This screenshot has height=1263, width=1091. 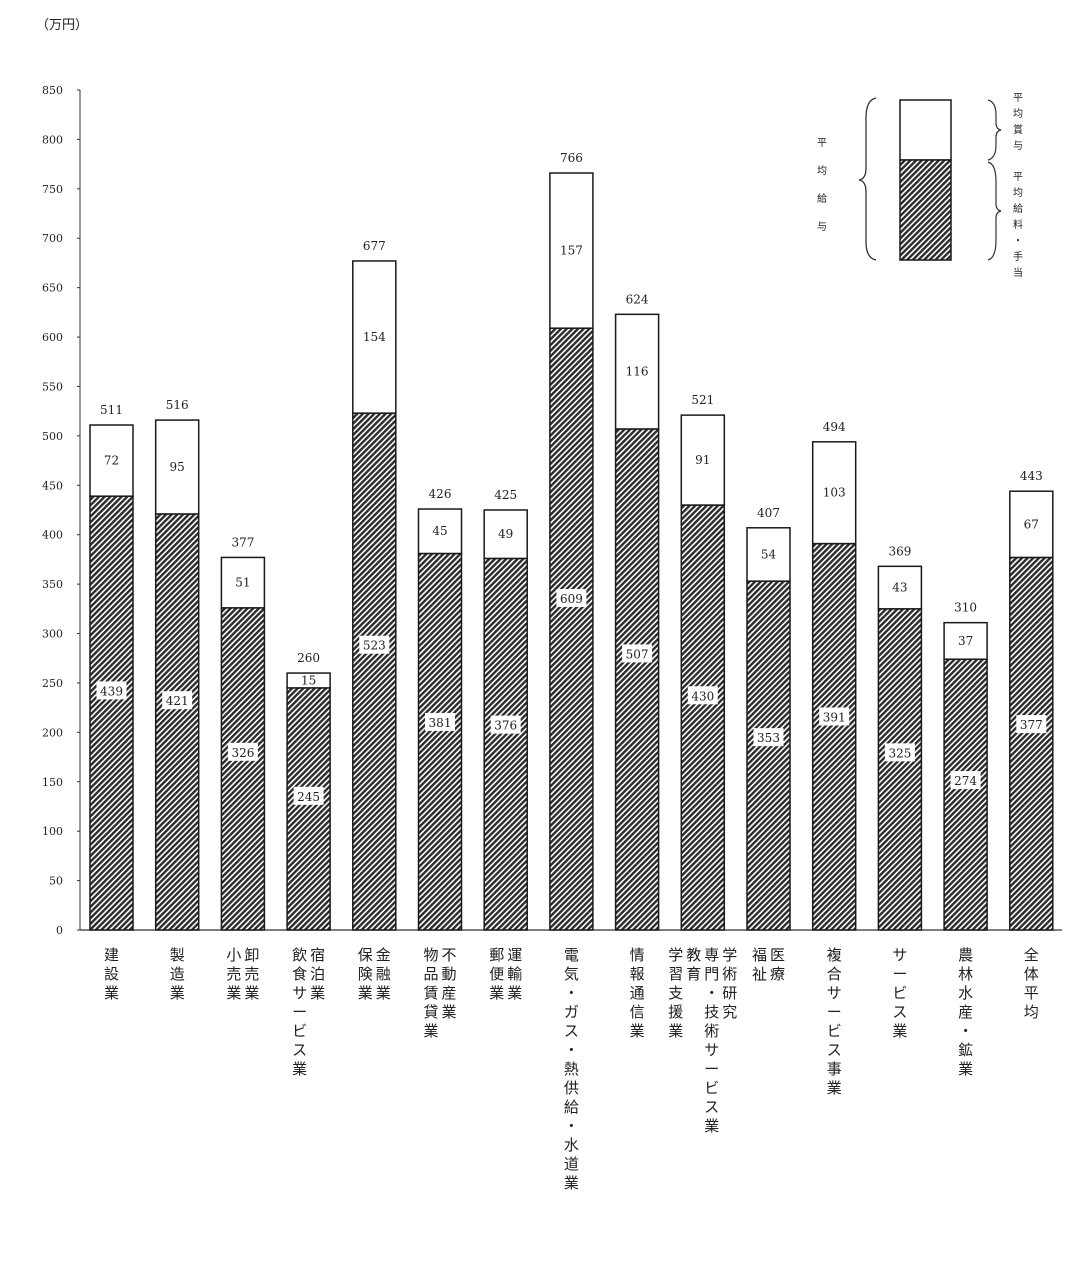 I want to click on bonus-data-label: 67, so click(x=1031, y=524).